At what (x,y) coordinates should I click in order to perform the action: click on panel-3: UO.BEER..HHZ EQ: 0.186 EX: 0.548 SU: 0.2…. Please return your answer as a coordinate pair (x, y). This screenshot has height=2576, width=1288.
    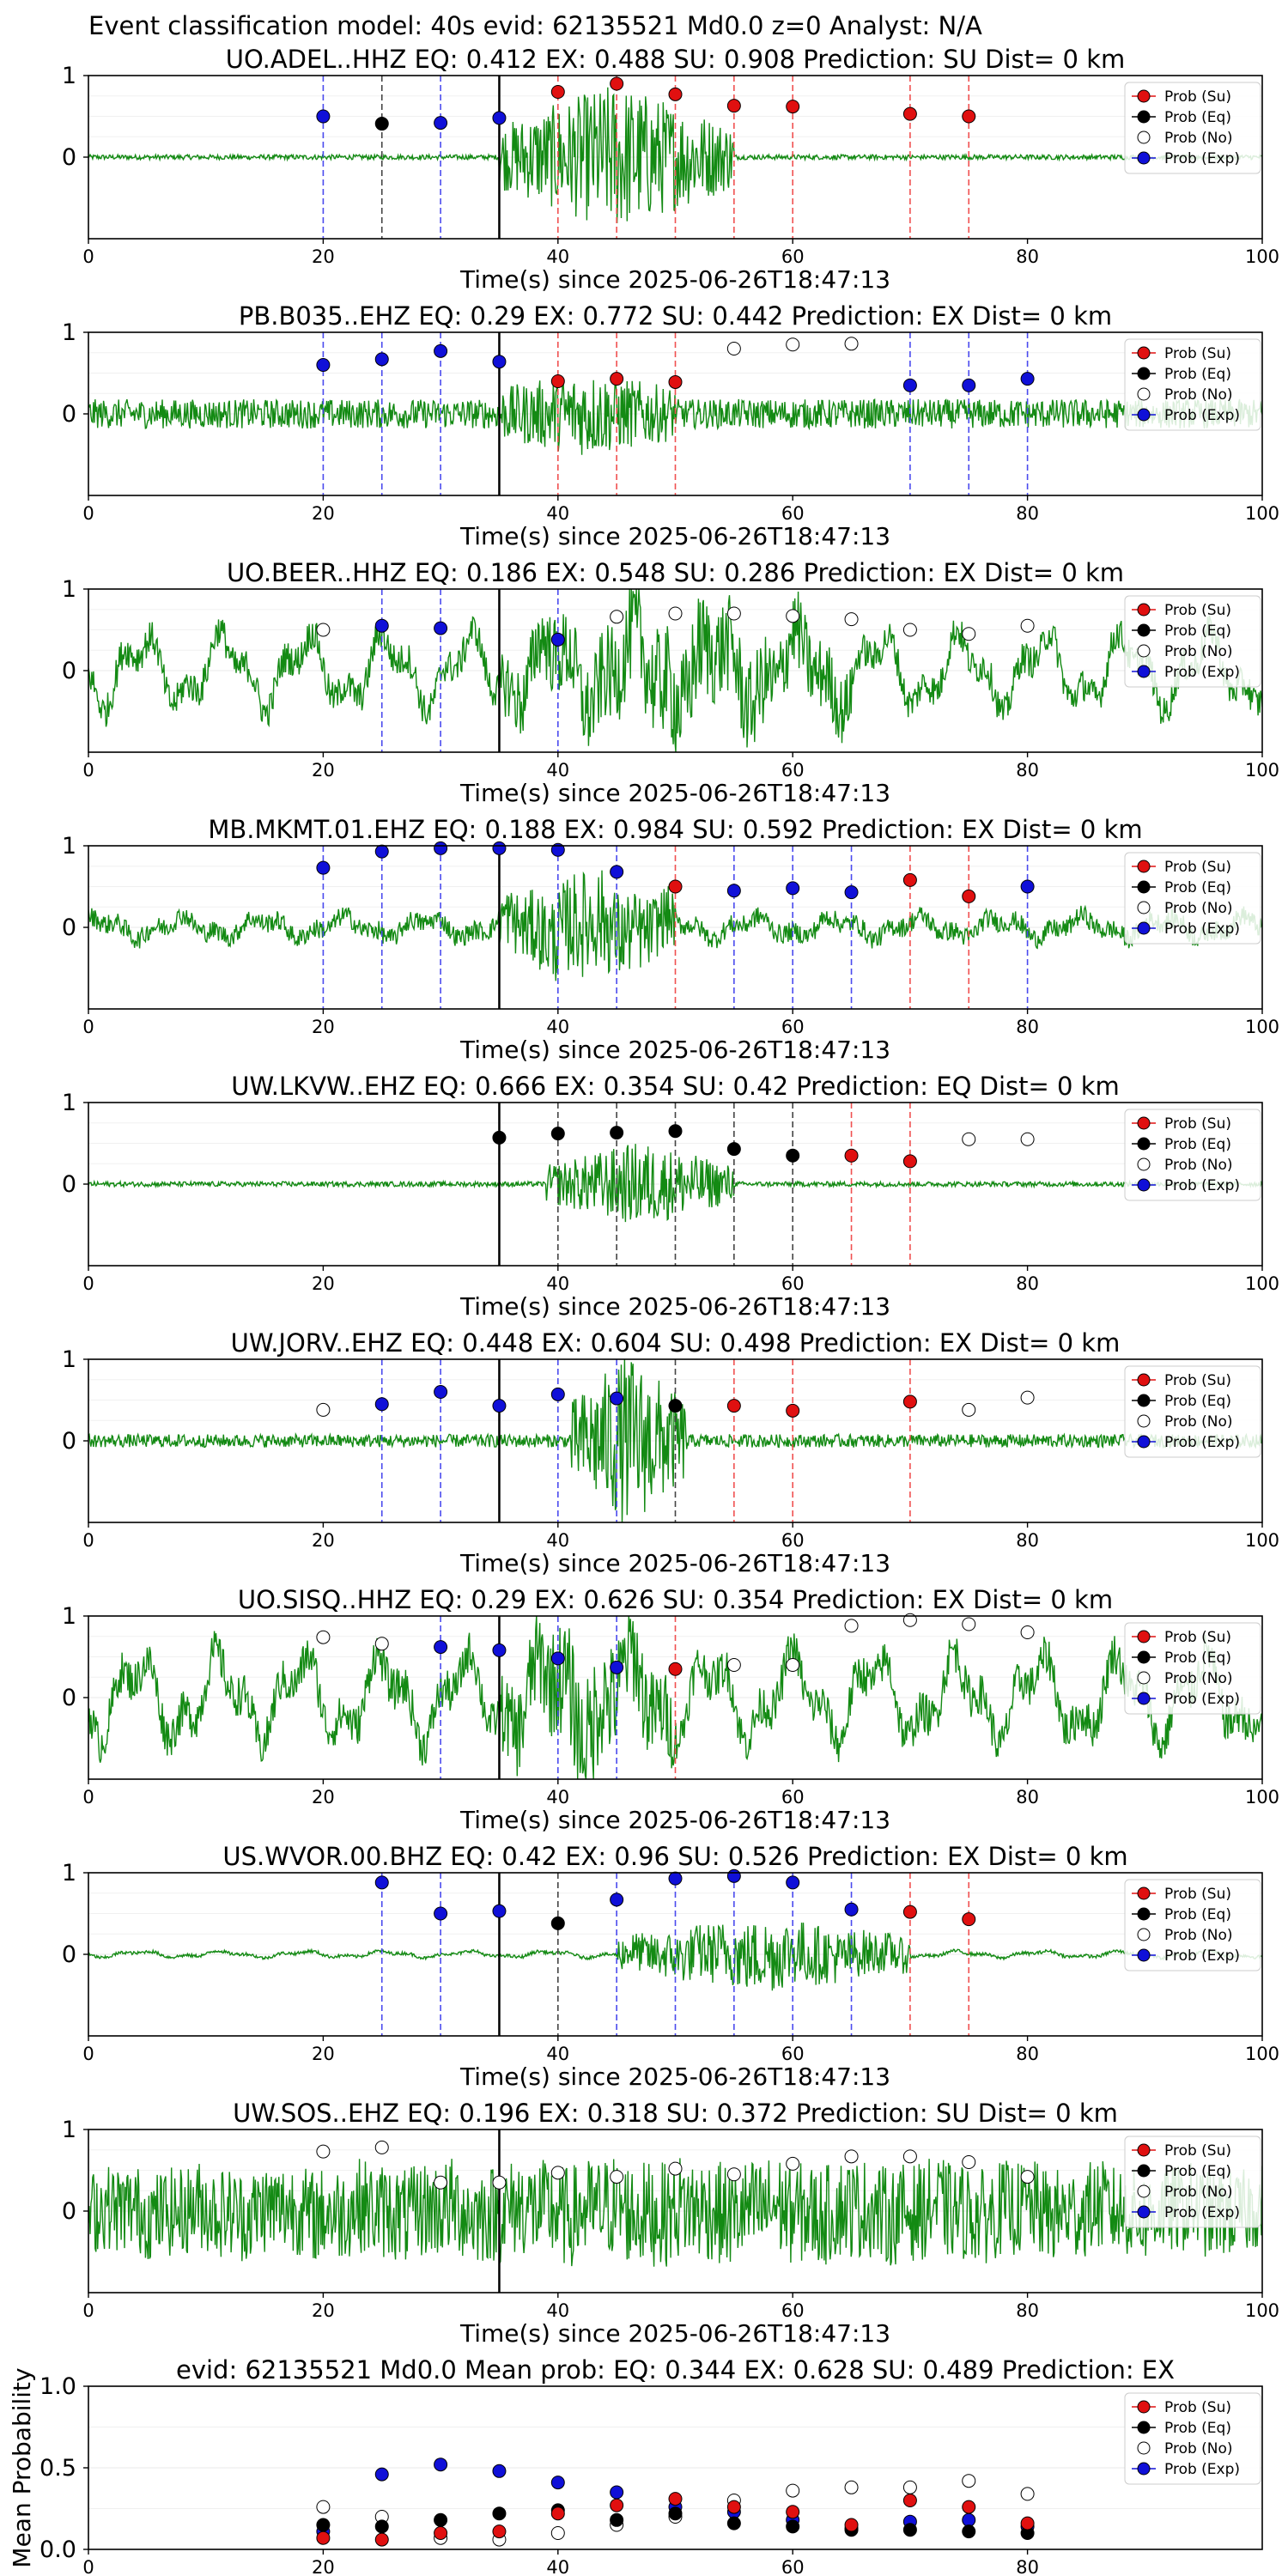
    Looking at the image, I should click on (671, 682).